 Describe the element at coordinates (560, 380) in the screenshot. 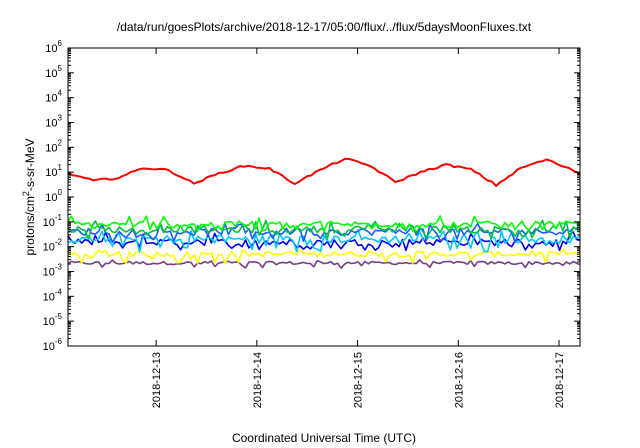

I see `x-tick-label: 2018-12-17` at that location.